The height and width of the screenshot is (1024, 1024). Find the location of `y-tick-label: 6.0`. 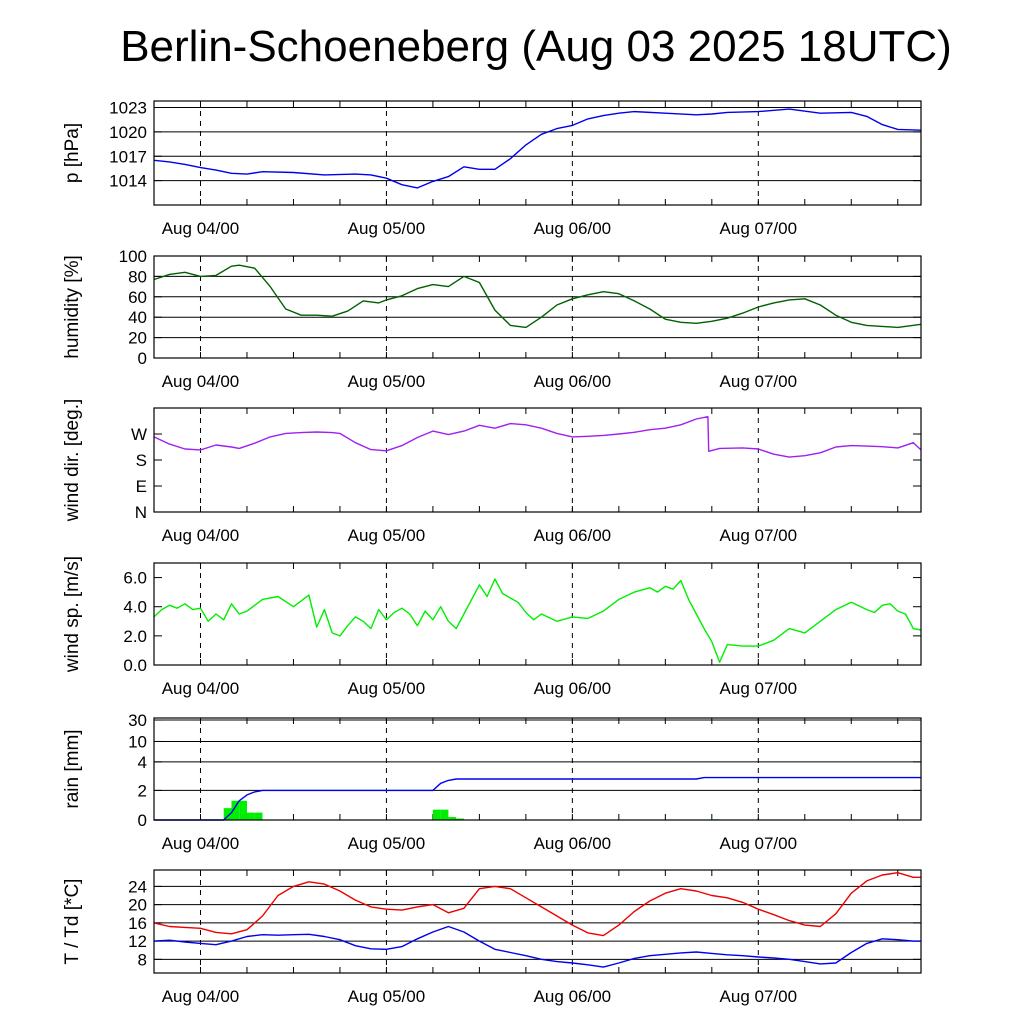

y-tick-label: 6.0 is located at coordinates (135, 578).